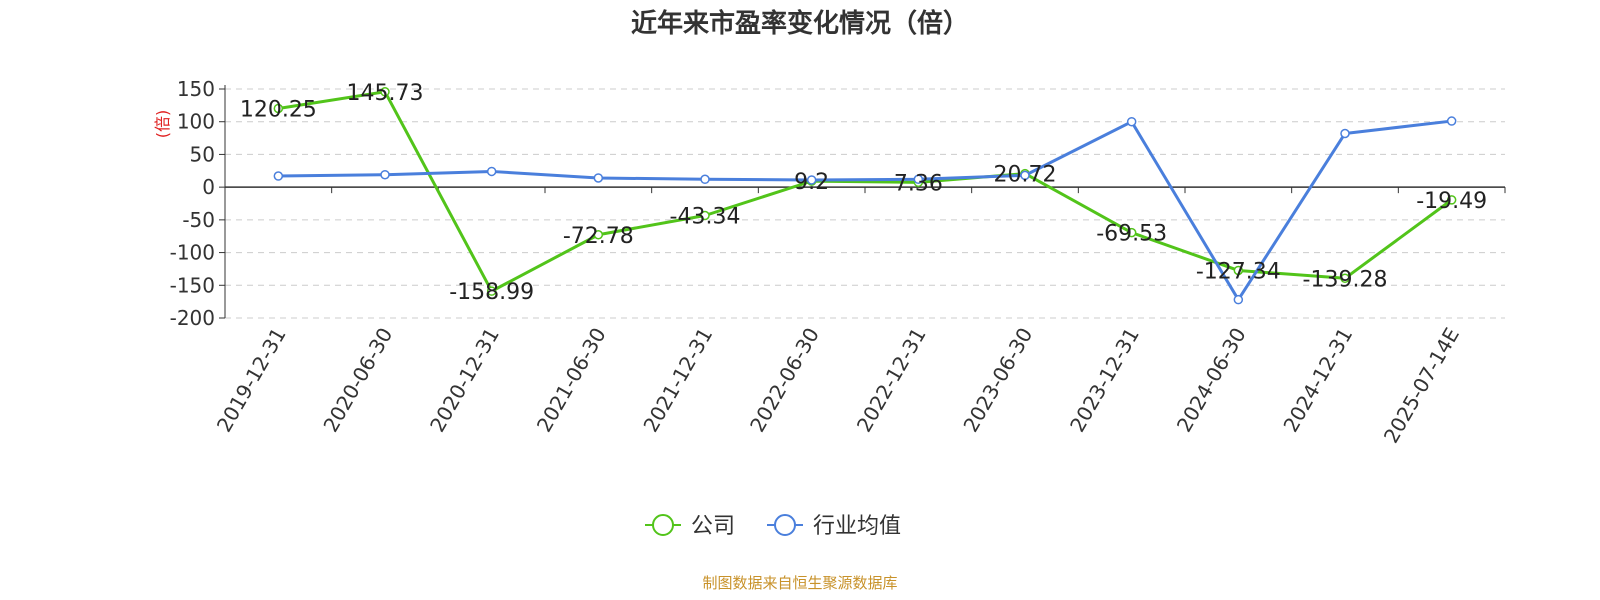 This screenshot has height=600, width=1600. I want to click on y-tick-label: -200, so click(192, 318).